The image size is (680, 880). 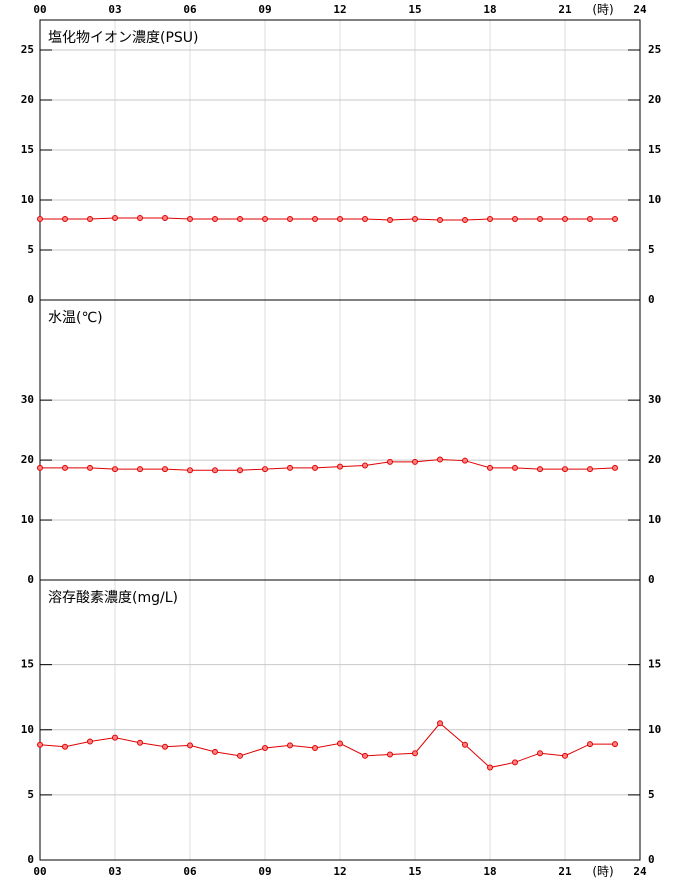 What do you see at coordinates (654, 49) in the screenshot?
I see `y-tick-label: 25` at bounding box center [654, 49].